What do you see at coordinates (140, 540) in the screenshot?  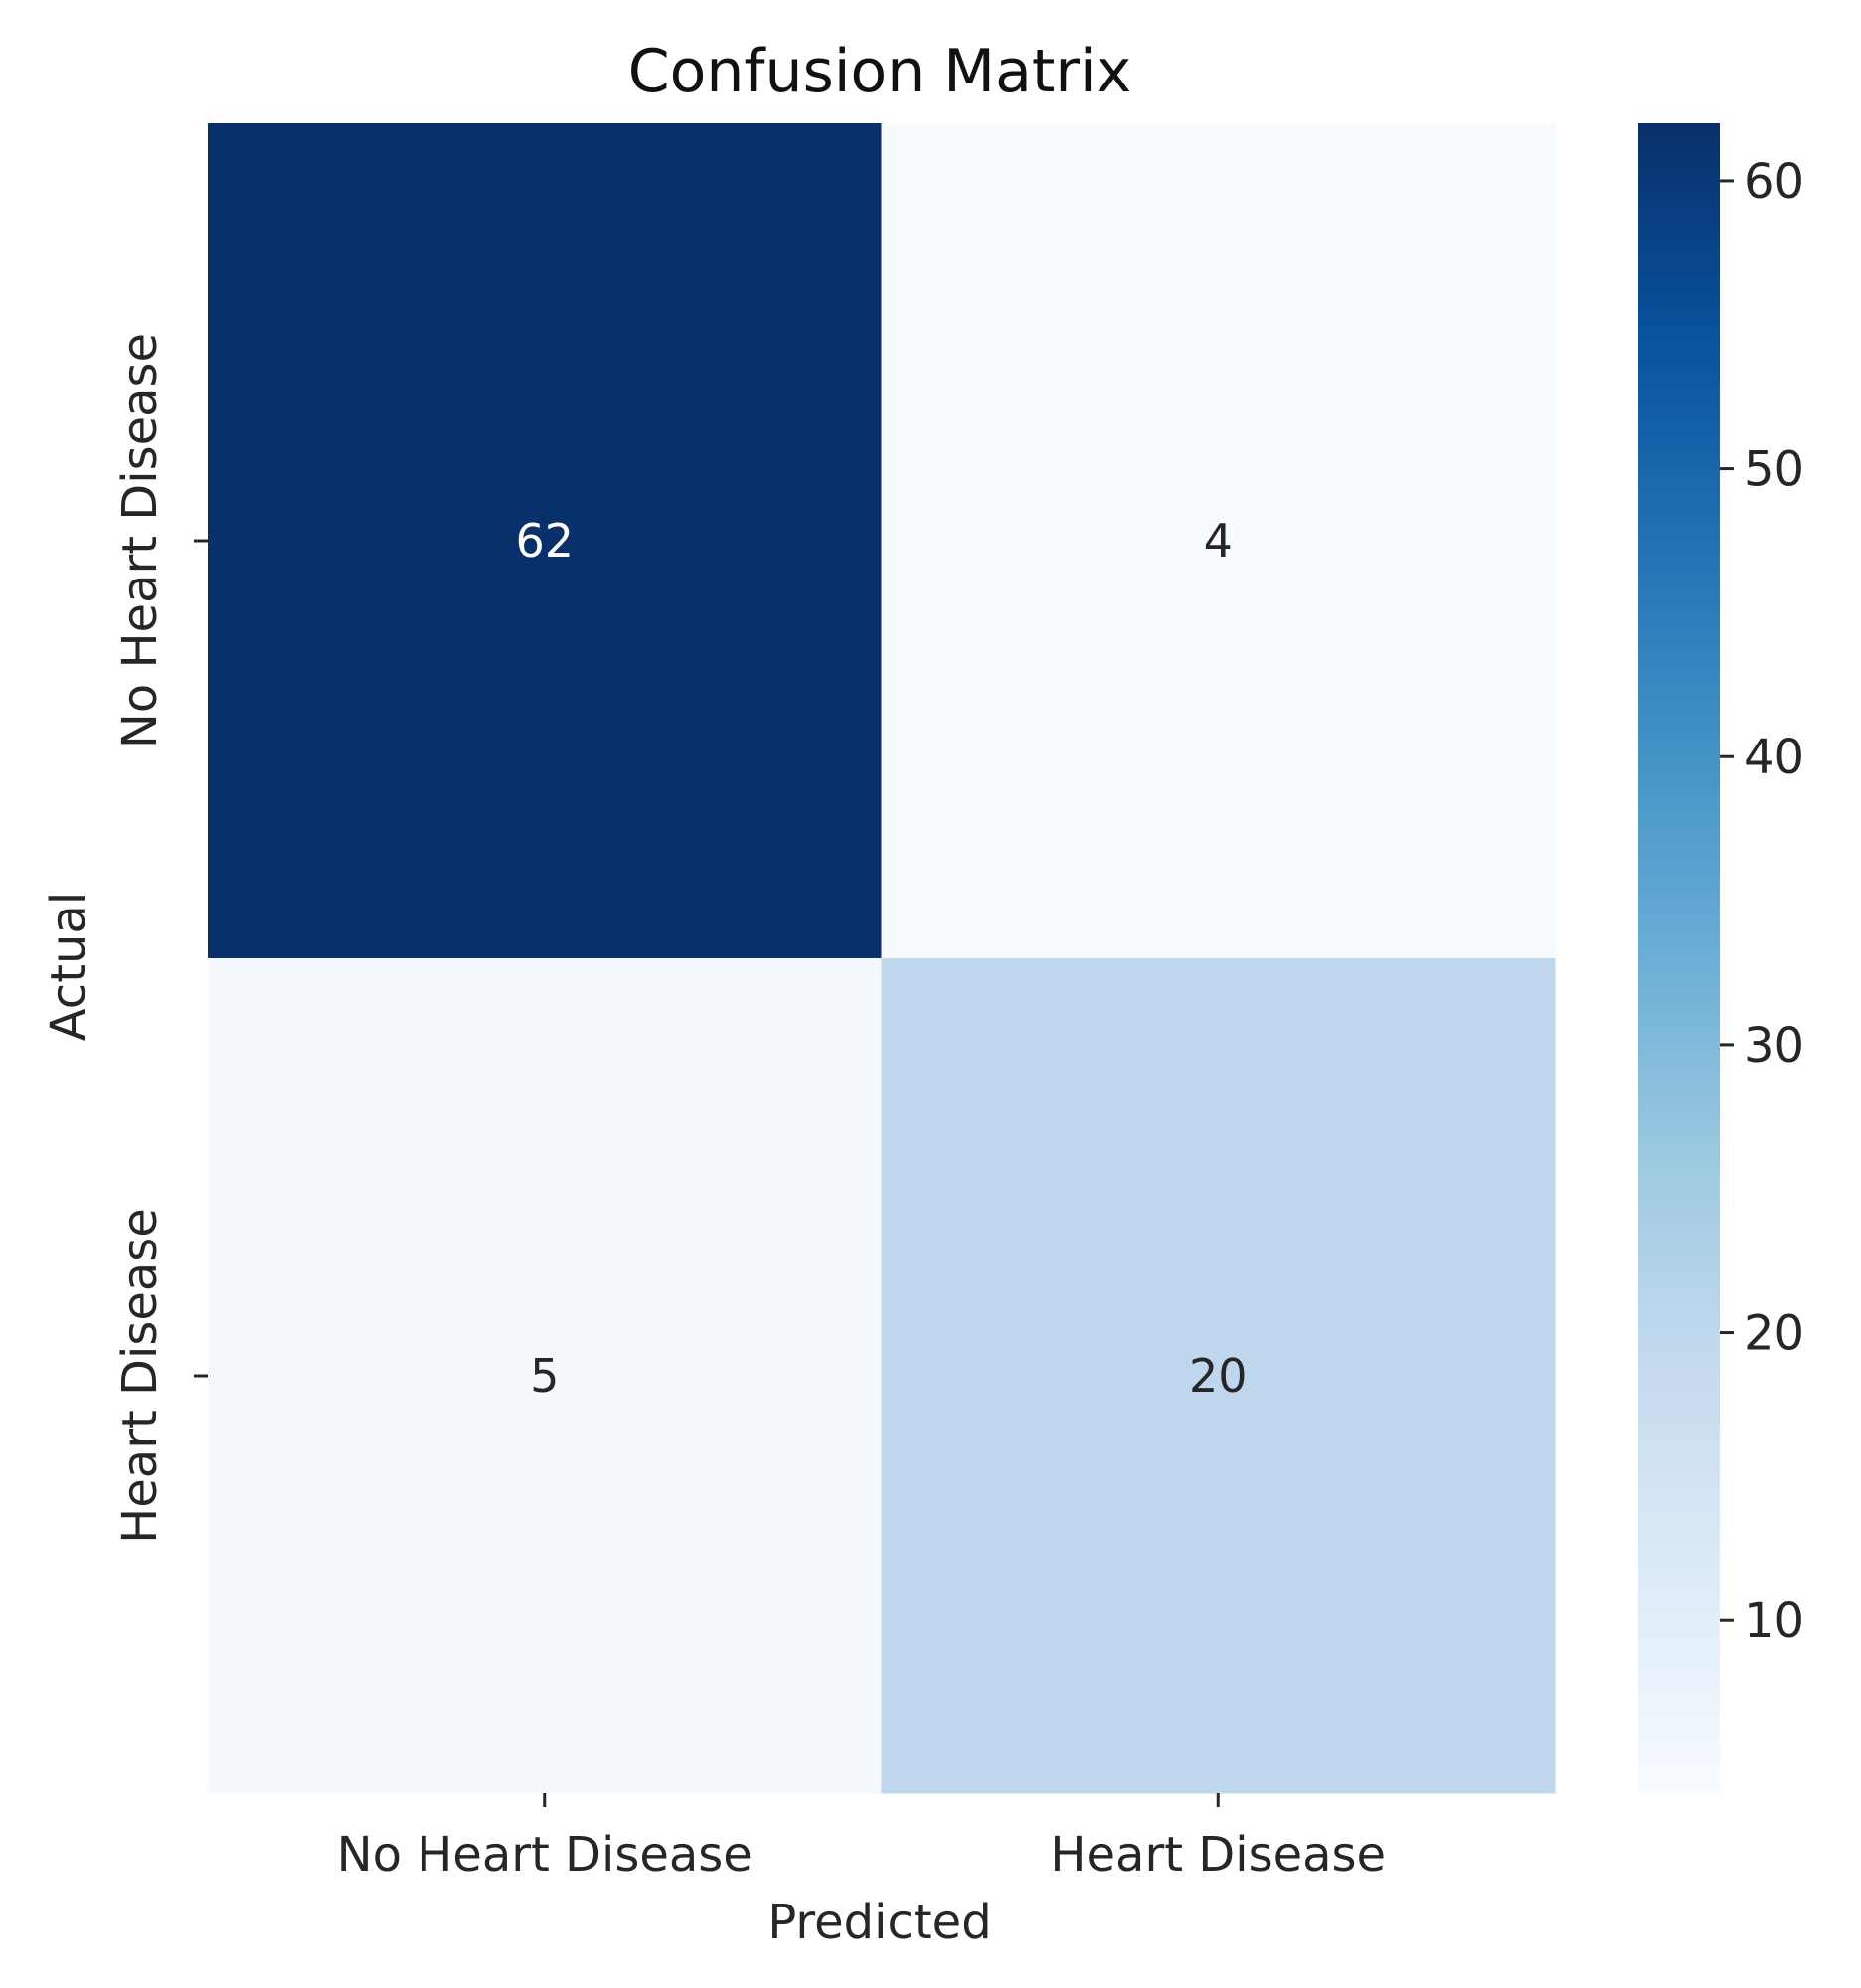 I see `y-tick-label-no-heart-disease: No Heart Disease` at bounding box center [140, 540].